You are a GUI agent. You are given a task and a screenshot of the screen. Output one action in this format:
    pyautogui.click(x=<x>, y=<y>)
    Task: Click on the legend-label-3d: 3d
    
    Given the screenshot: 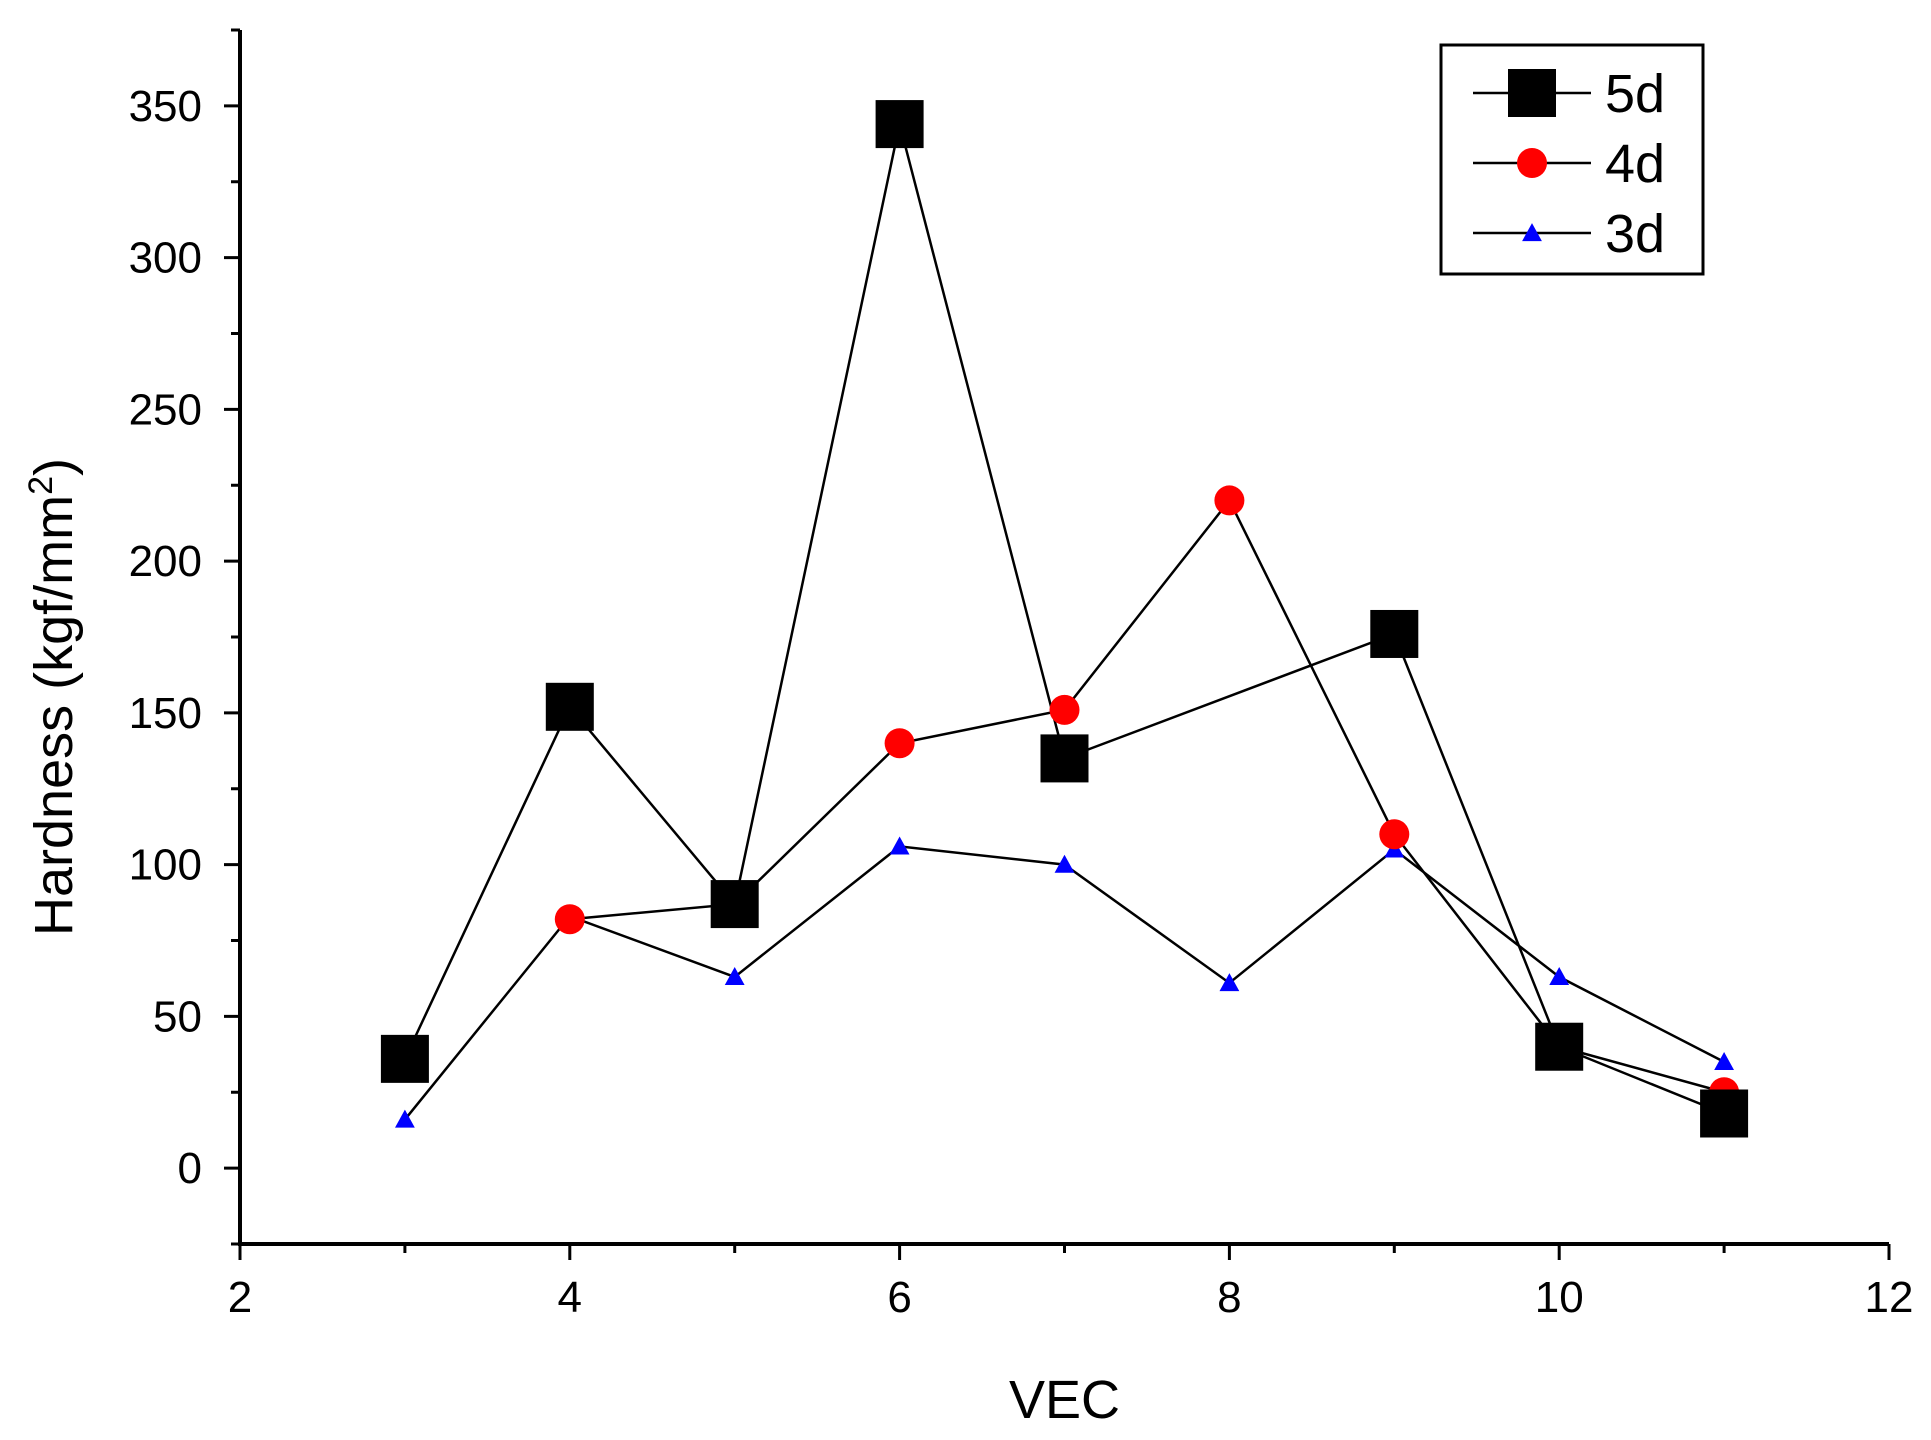 What is the action you would take?
    pyautogui.click(x=1635, y=234)
    